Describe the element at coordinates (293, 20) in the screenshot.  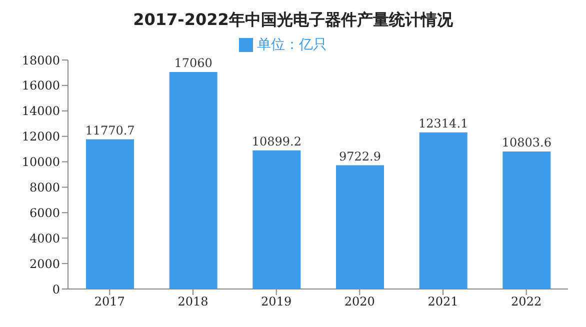
I see `chart-title: 2017-2022年中国光电子器件产量统计情况` at that location.